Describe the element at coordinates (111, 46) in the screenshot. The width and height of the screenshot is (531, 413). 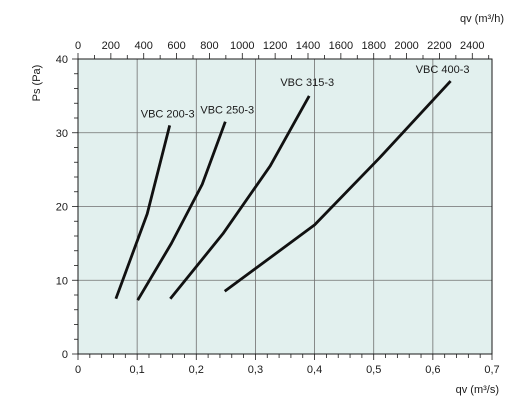
I see `x2-tick-label: 200` at that location.